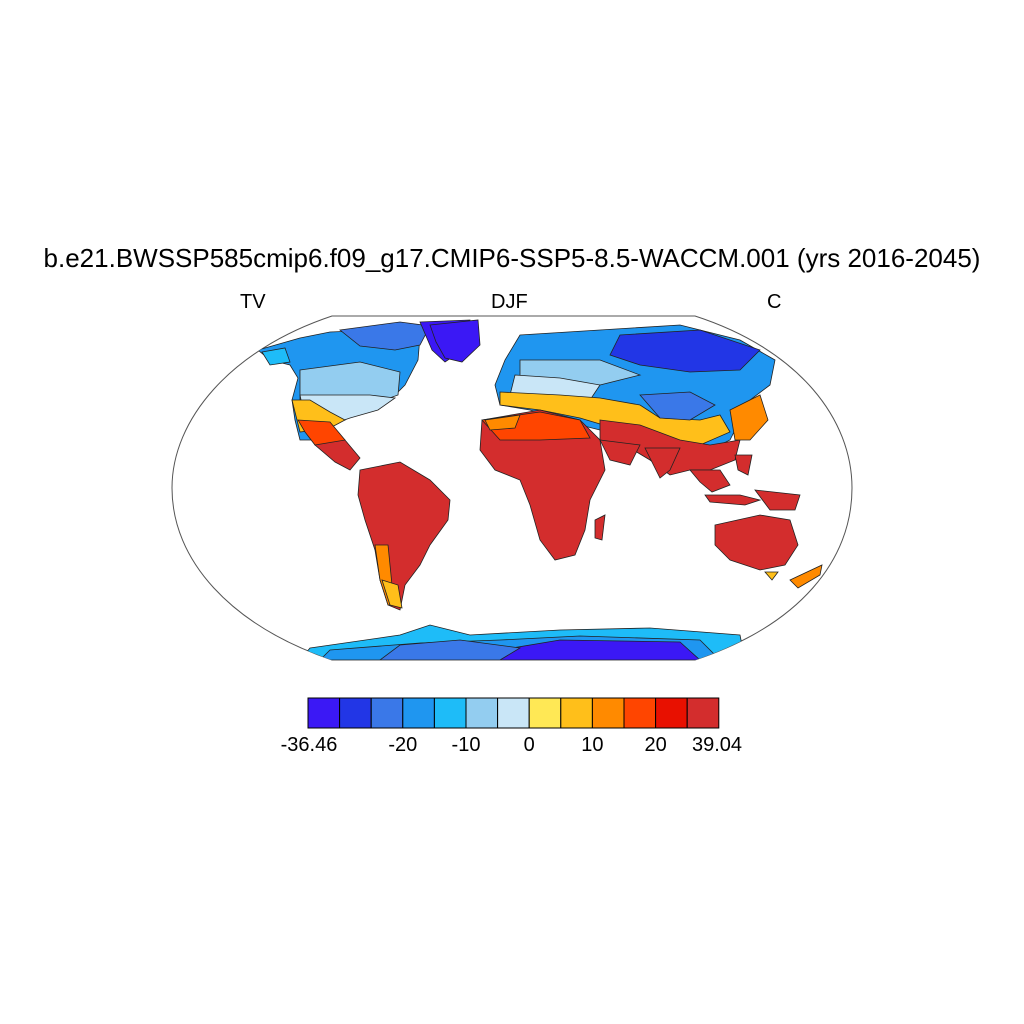 The width and height of the screenshot is (1024, 1024). Describe the element at coordinates (768, 551) in the screenshot. I see `australia` at that location.